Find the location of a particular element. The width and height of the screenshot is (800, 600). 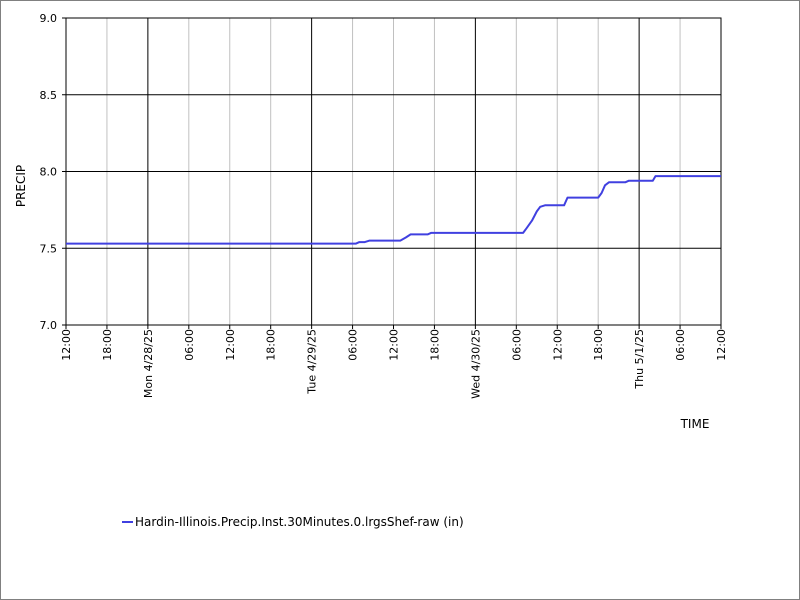

y-tick-label: 8.5 is located at coordinates (49, 95).